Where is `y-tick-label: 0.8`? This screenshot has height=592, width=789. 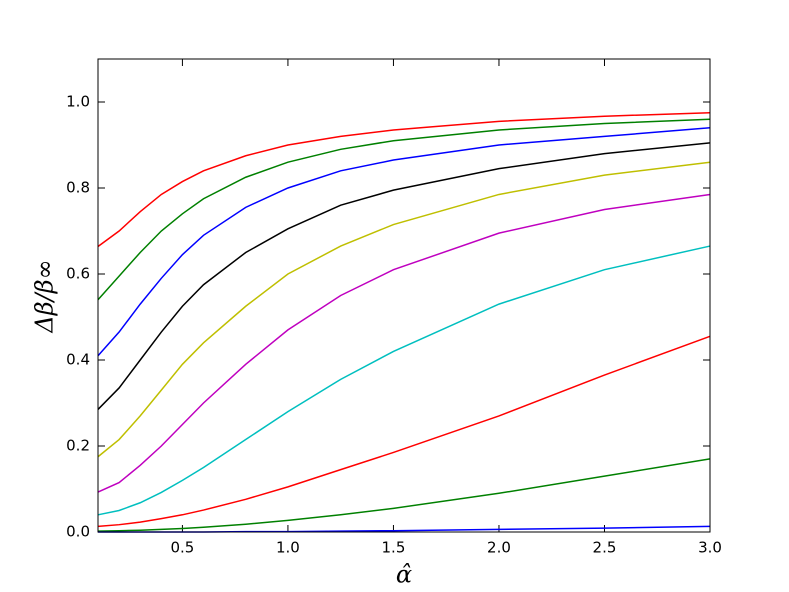 y-tick-label: 0.8 is located at coordinates (78, 188).